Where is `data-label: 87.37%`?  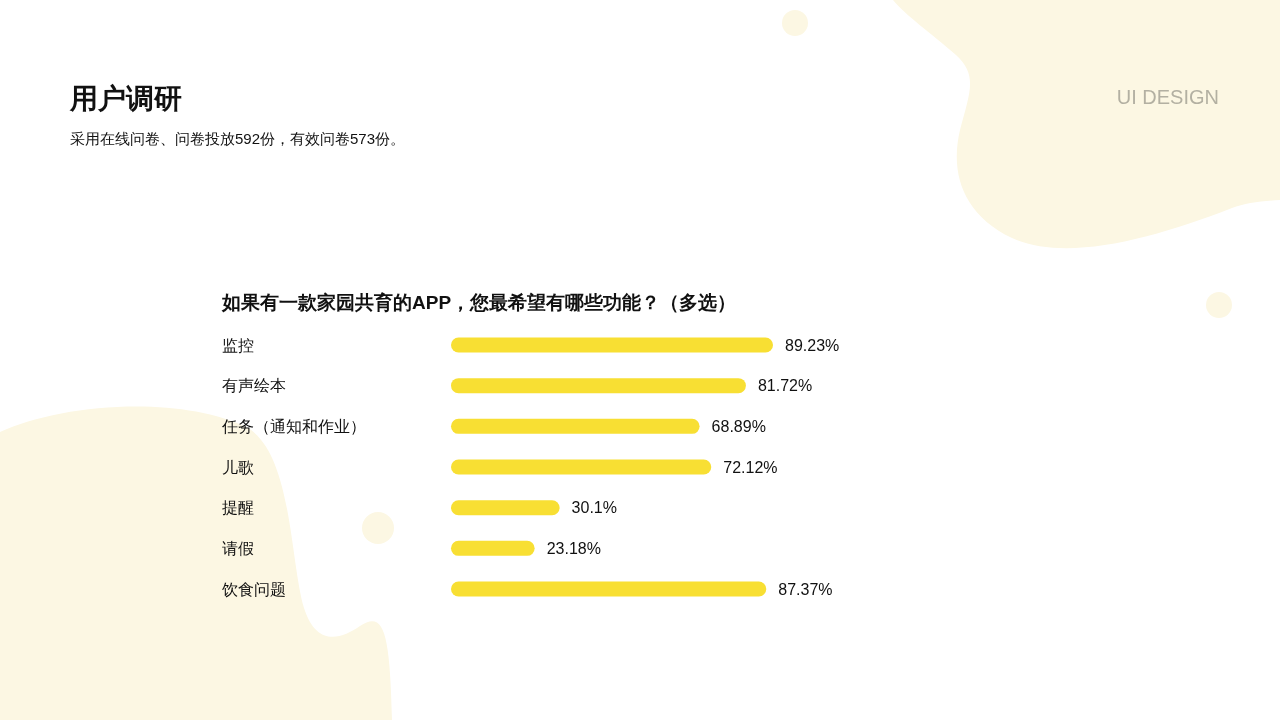
data-label: 87.37% is located at coordinates (805, 589).